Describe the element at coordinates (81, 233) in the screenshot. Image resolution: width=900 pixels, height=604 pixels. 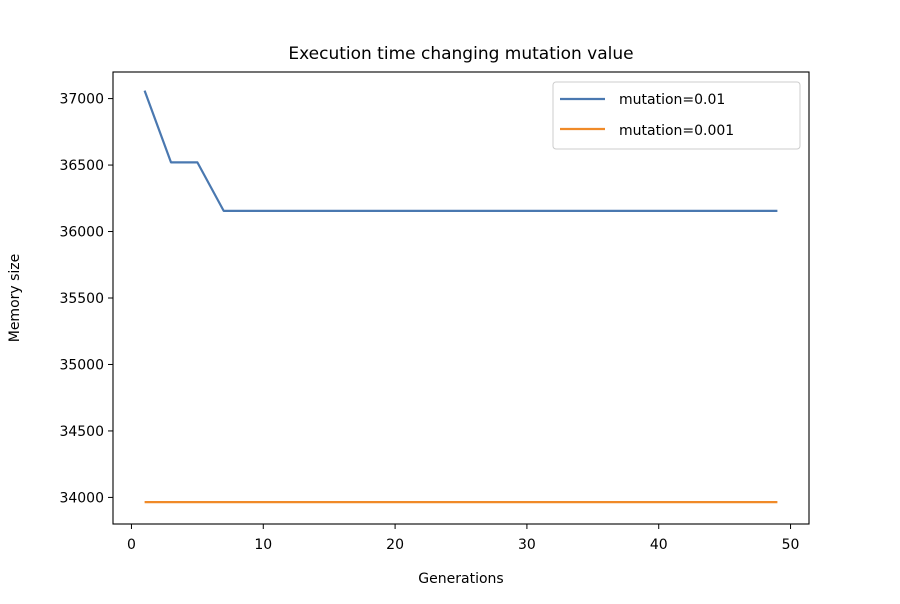
I see `y-tick-label: 36000` at that location.